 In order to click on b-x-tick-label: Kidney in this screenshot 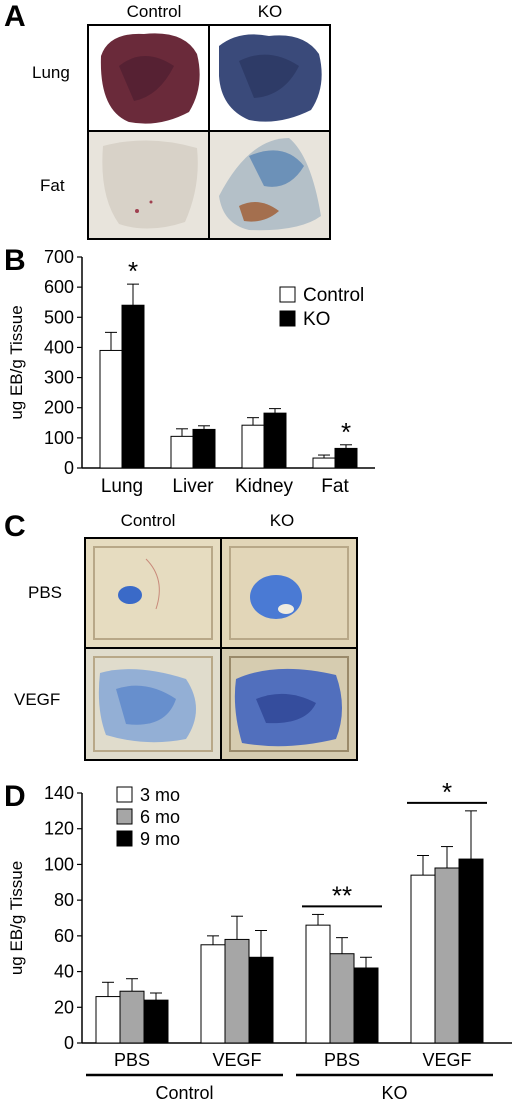, I will do `click(264, 486)`.